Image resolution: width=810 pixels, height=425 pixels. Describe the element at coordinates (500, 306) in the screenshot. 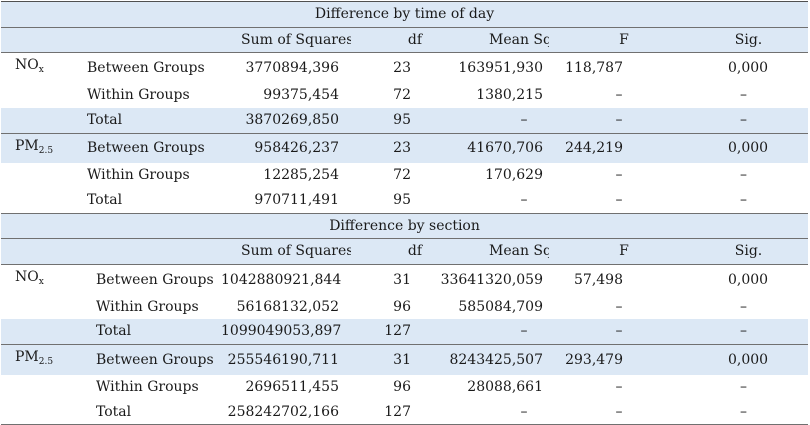

I see `cell-ms: 585084,709` at that location.